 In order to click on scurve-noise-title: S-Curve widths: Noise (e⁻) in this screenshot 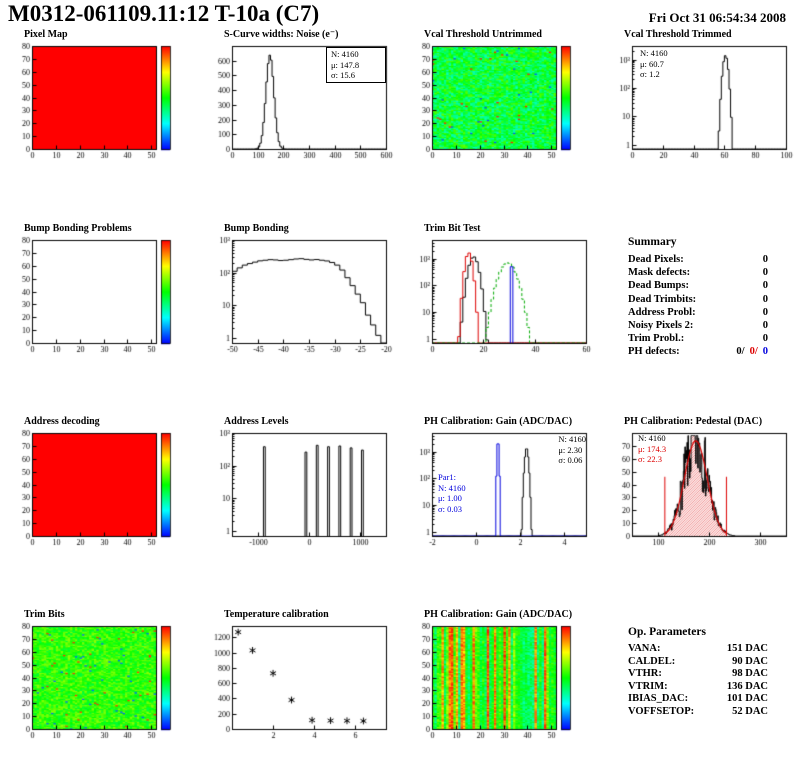, I will do `click(281, 34)`.